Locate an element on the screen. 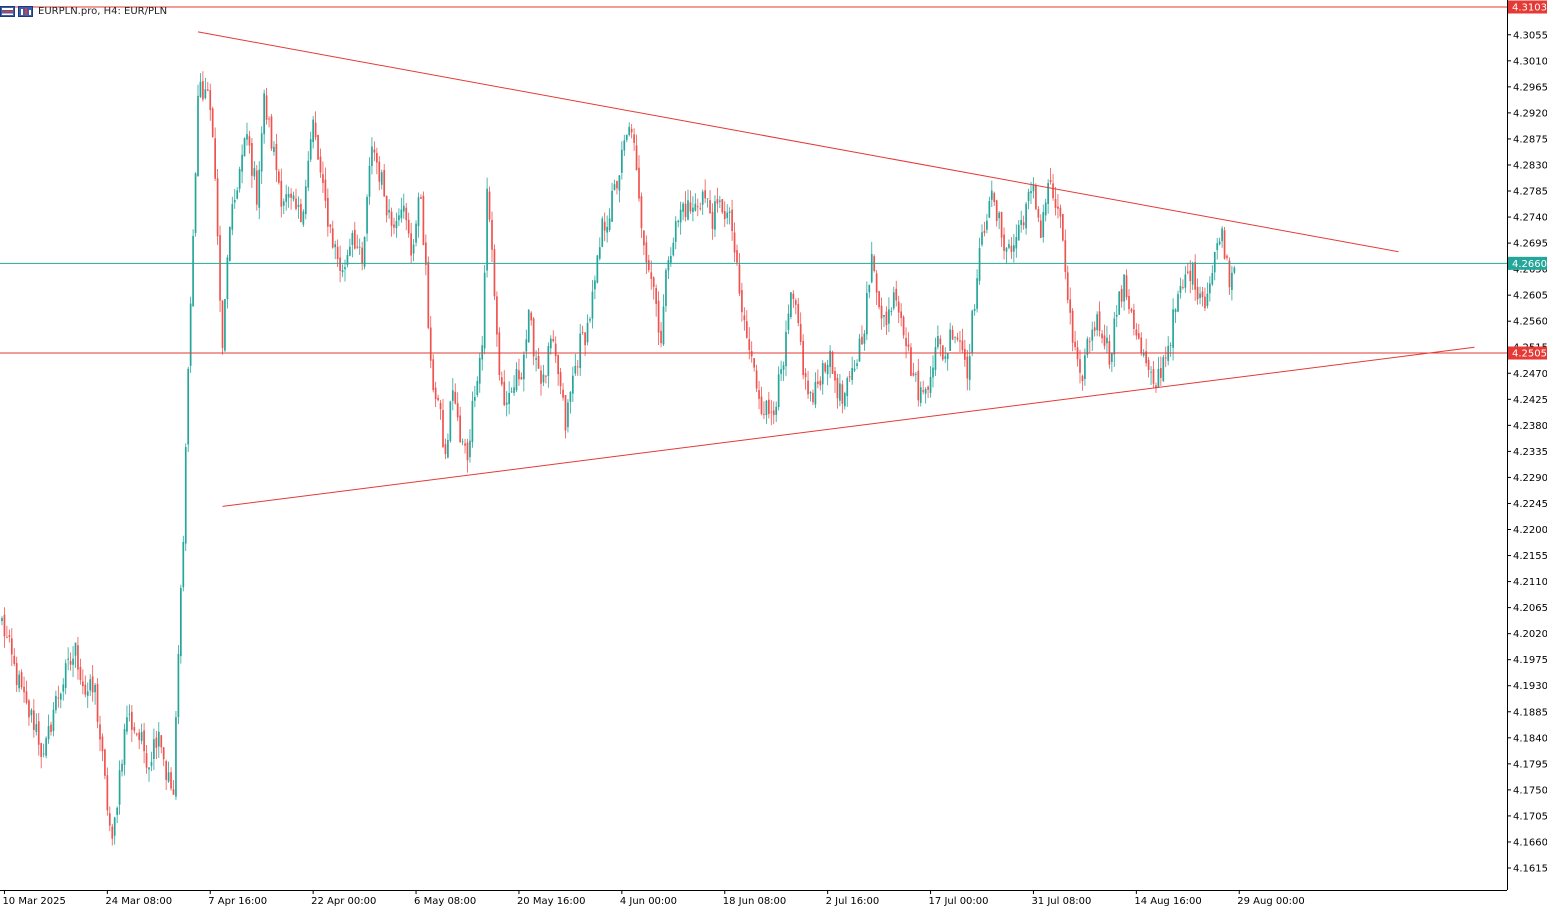 This screenshot has width=1547, height=911. trade-panel-icon is located at coordinates (7, 11).